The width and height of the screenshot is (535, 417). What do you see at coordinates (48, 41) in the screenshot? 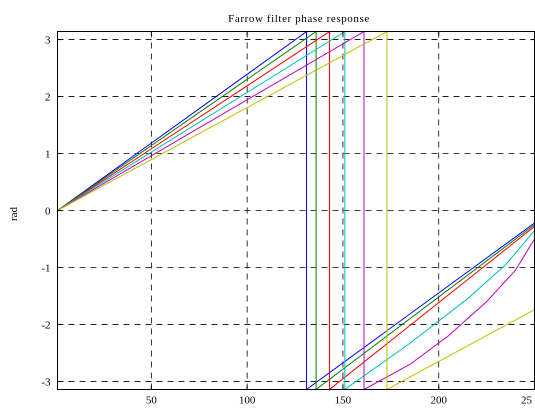
I see `y-tick-label-6: 3` at bounding box center [48, 41].